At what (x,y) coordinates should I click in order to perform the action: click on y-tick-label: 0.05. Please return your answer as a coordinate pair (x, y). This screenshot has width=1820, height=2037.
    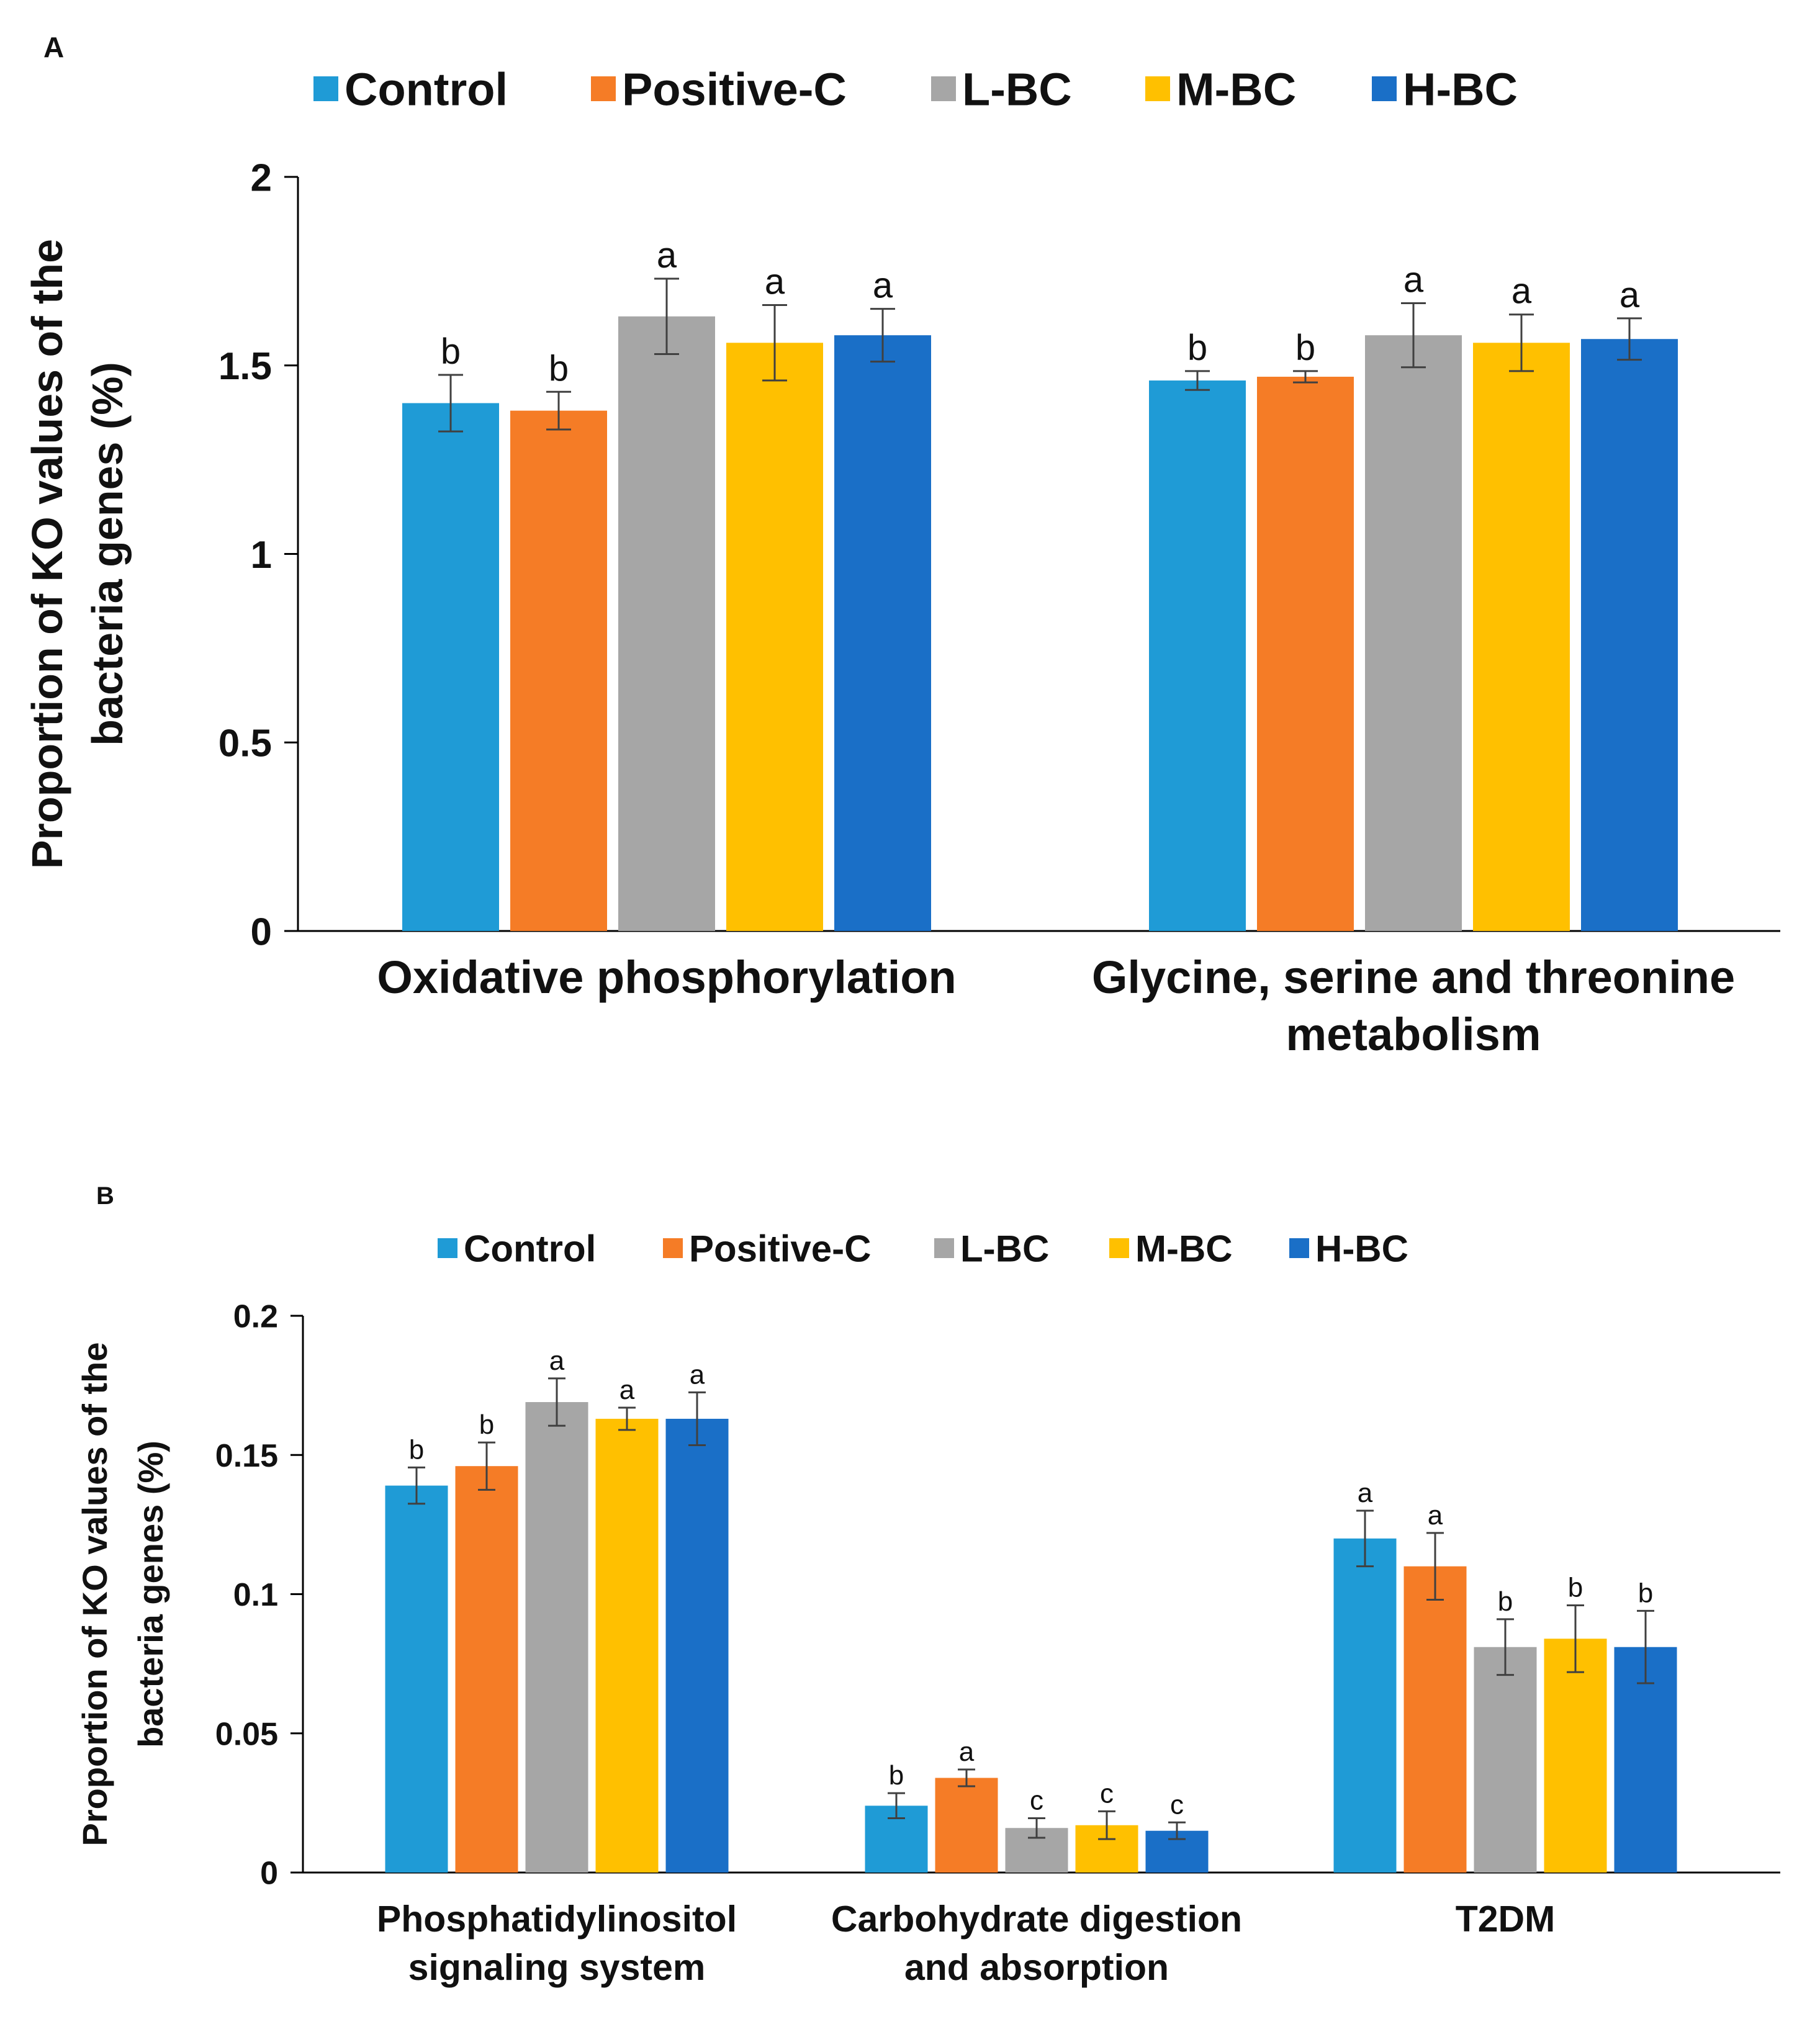
    Looking at the image, I should click on (247, 1734).